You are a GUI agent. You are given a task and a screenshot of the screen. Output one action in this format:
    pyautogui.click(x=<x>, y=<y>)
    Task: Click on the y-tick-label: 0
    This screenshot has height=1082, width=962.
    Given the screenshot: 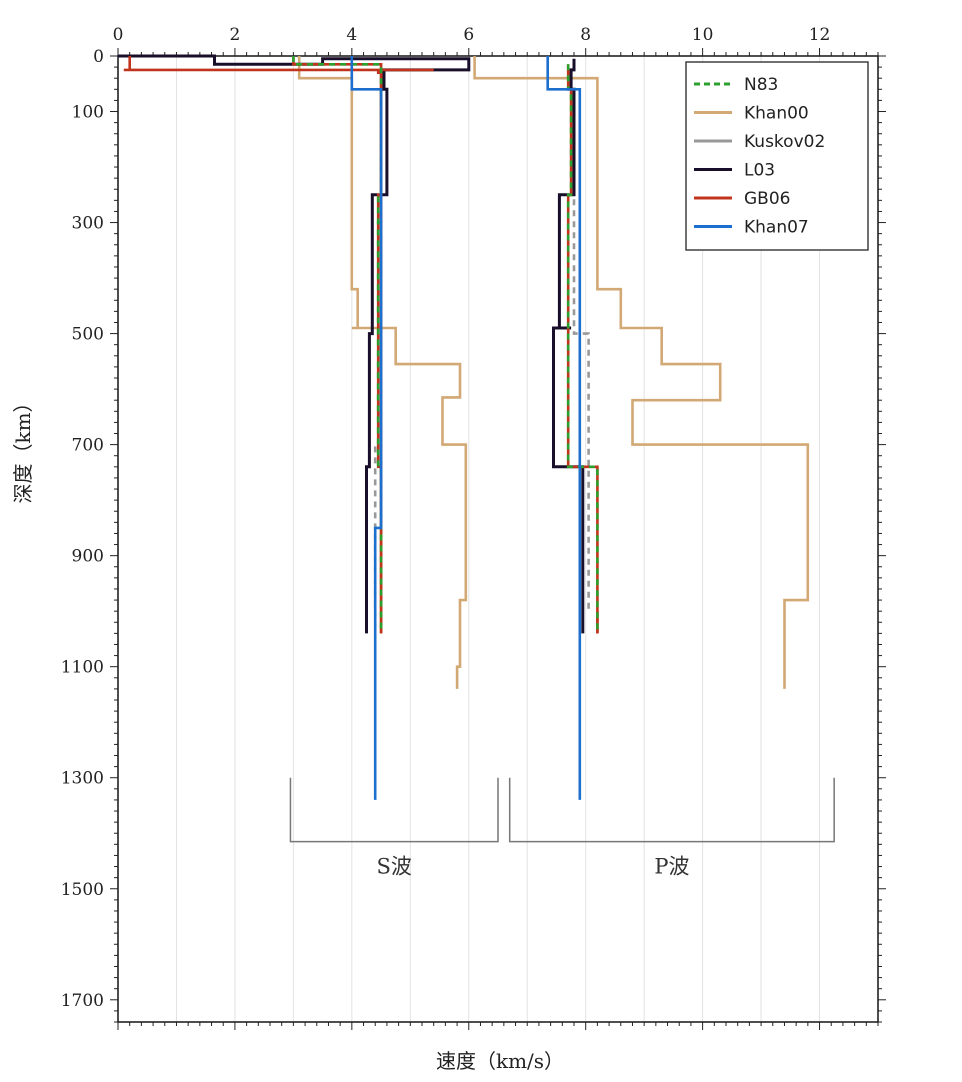 What is the action you would take?
    pyautogui.click(x=98, y=57)
    